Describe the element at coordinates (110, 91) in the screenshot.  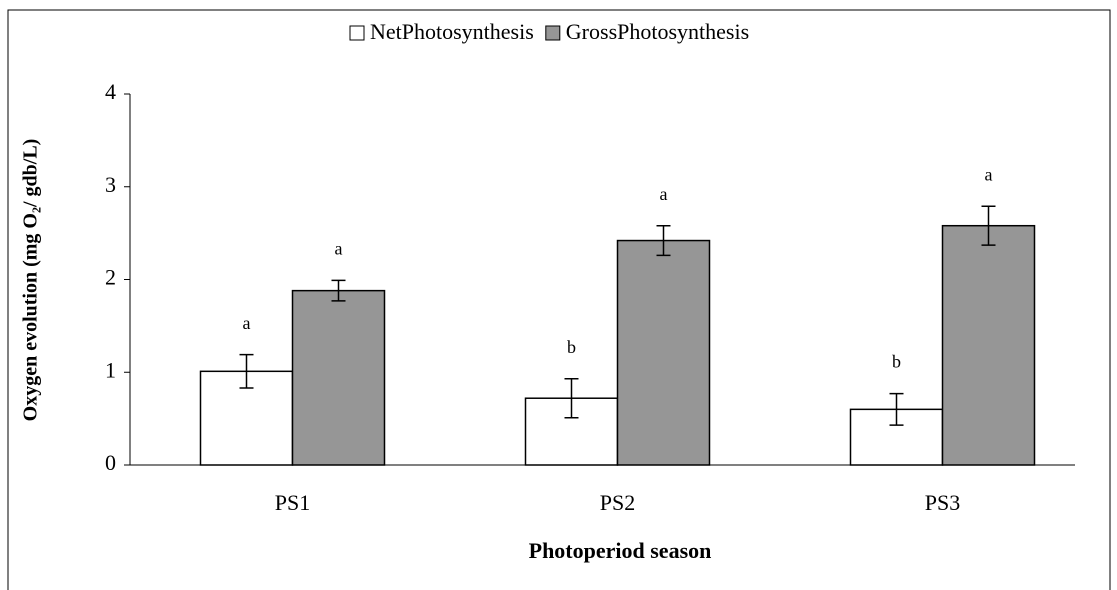
I see `y-tick-label: 4` at that location.